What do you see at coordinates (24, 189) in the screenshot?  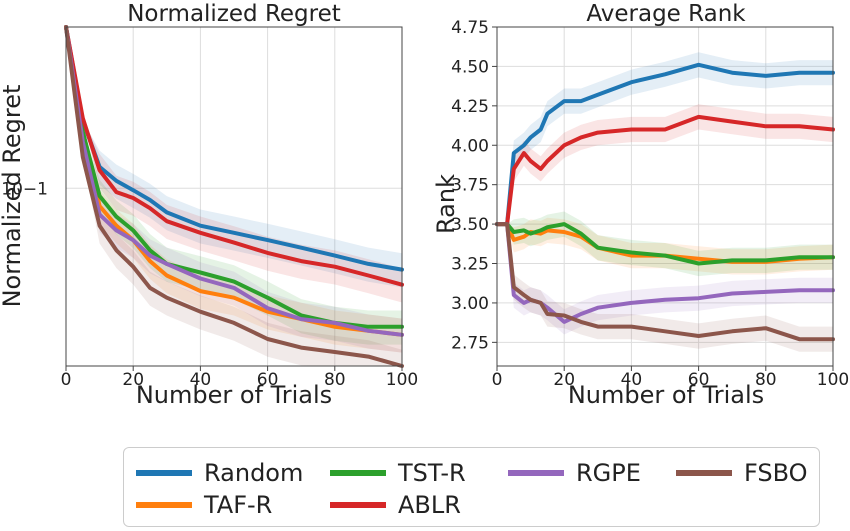 I see `left-y-tick-label: 10−1` at bounding box center [24, 189].